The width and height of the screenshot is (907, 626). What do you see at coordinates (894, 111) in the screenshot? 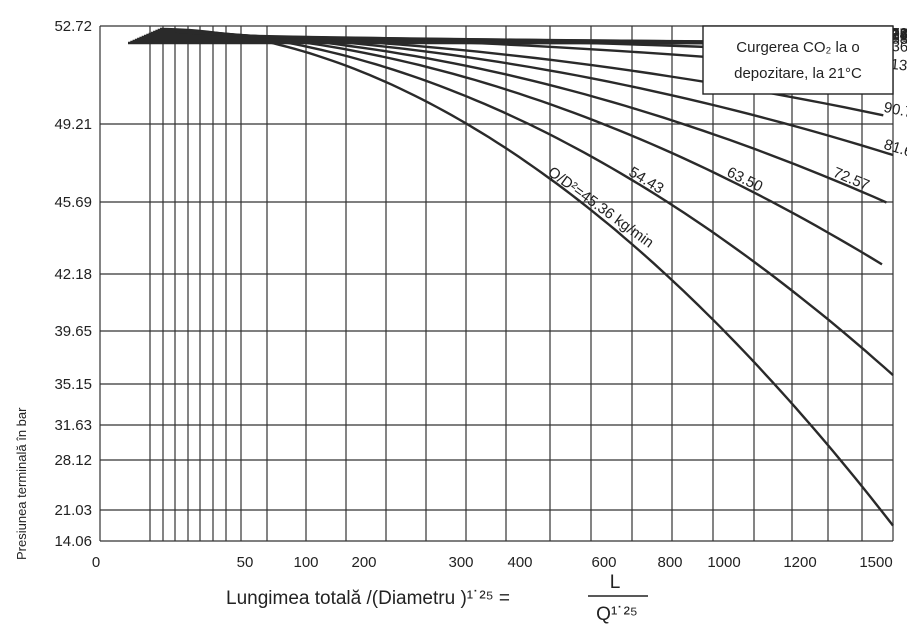
I see `series-label: 90.72` at bounding box center [894, 111].